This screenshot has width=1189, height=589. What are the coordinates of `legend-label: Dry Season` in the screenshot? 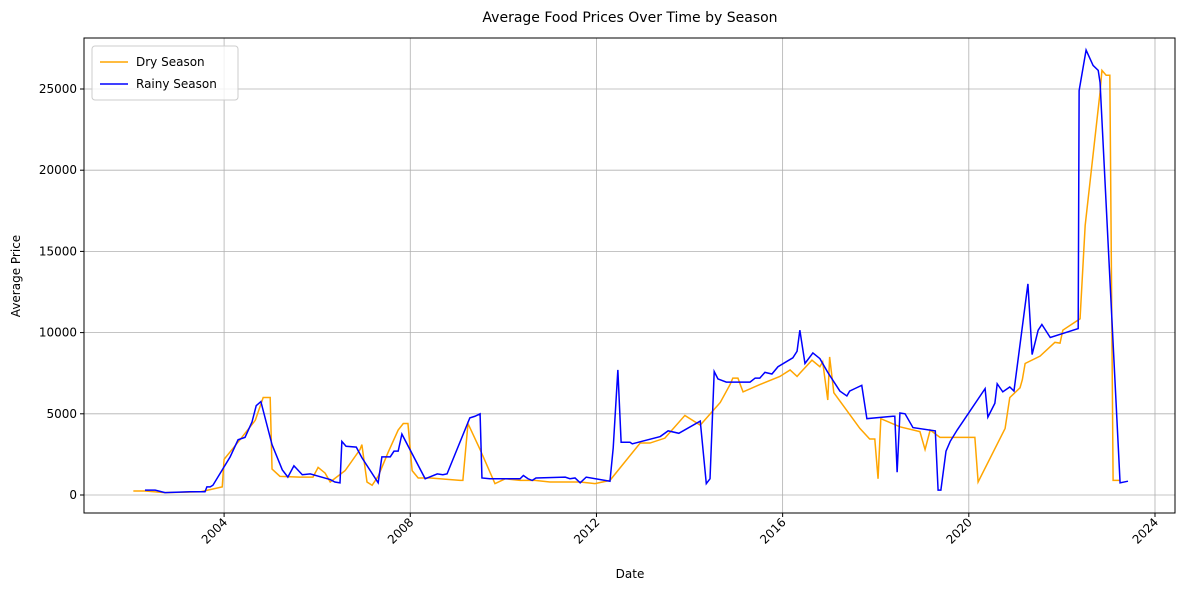 It's located at (170, 62).